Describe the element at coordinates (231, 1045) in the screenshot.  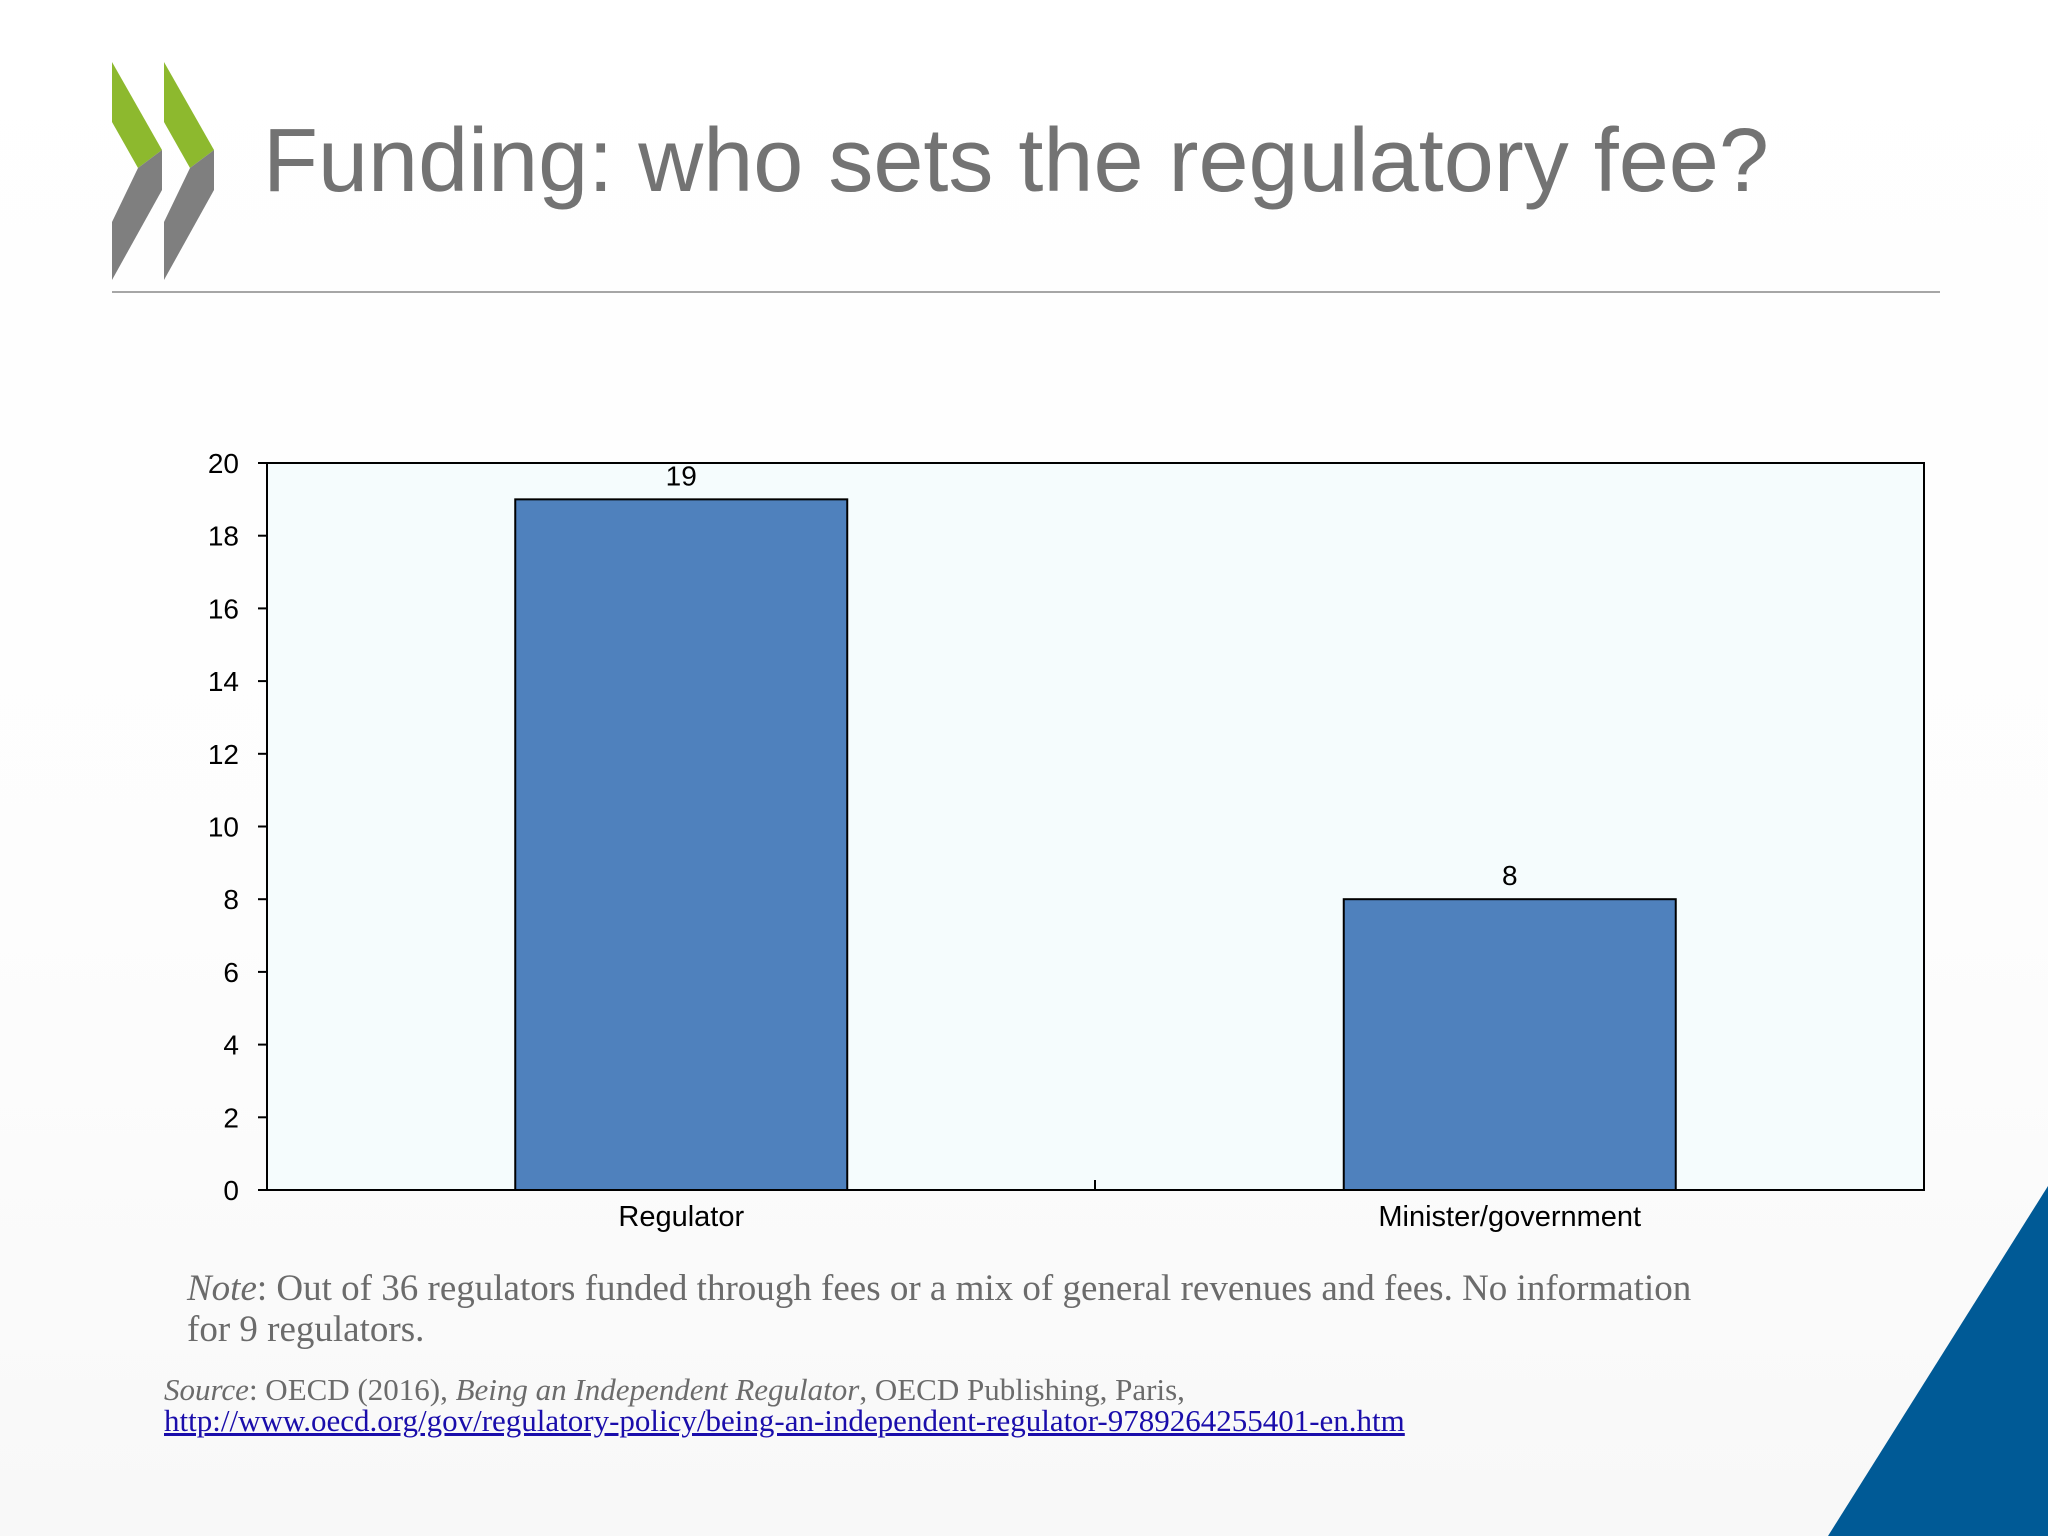
I see `y-tick-label: 4` at that location.